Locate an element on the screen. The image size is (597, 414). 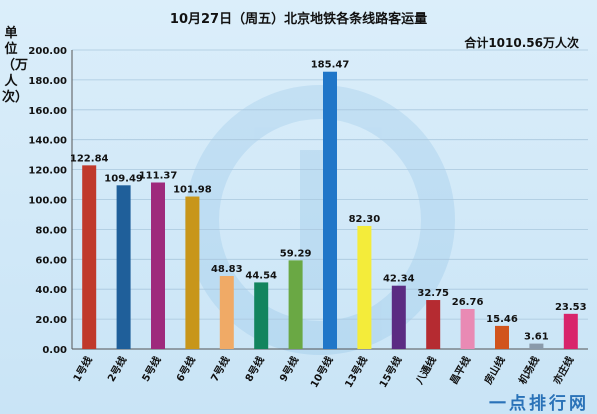
x-tick-label: 10号线 is located at coordinates (321, 372).